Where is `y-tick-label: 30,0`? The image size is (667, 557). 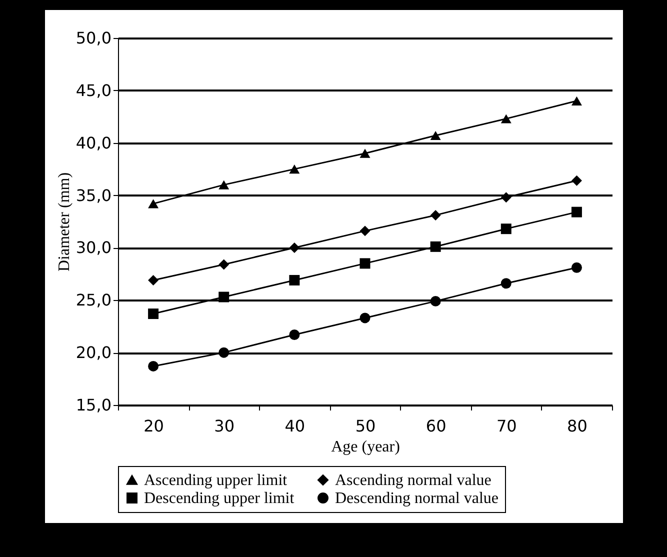 y-tick-label: 30,0 is located at coordinates (94, 248).